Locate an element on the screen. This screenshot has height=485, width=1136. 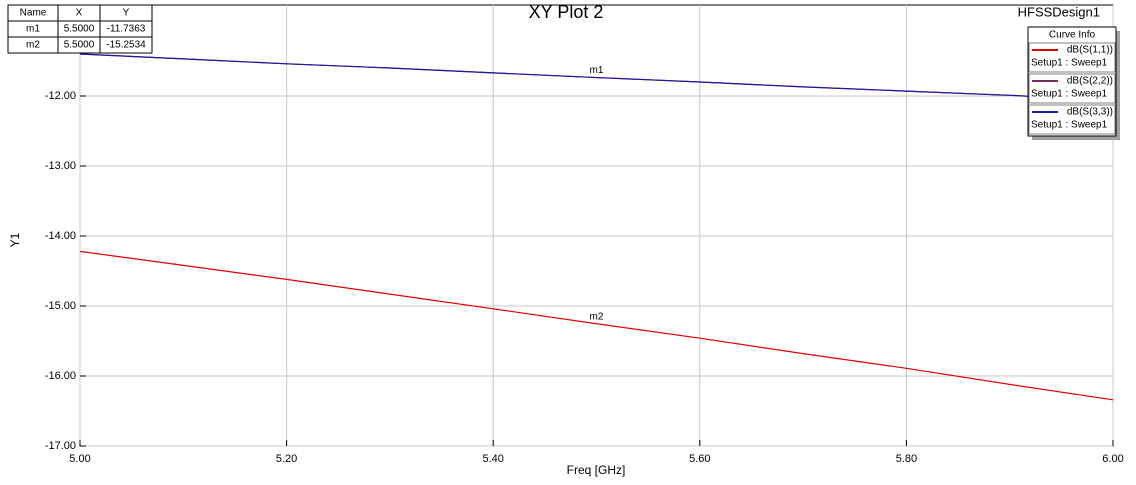
y-tick-label: -16.00 is located at coordinates (60, 376).